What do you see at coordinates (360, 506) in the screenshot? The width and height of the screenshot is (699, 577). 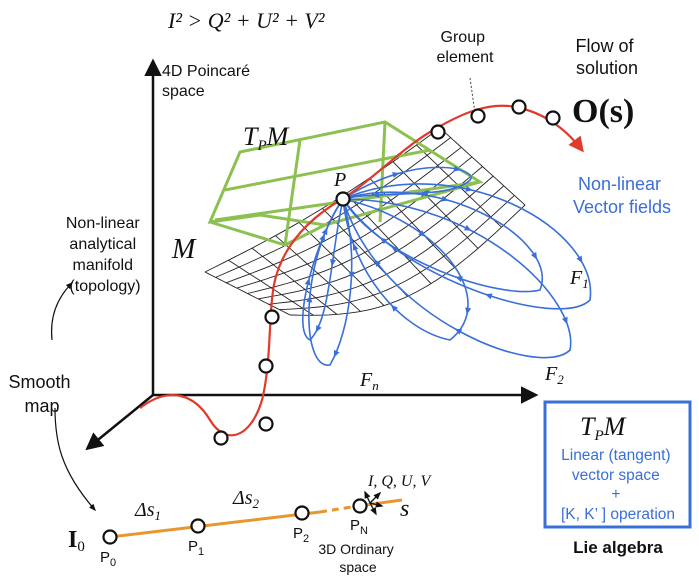 I see `point-pn` at bounding box center [360, 506].